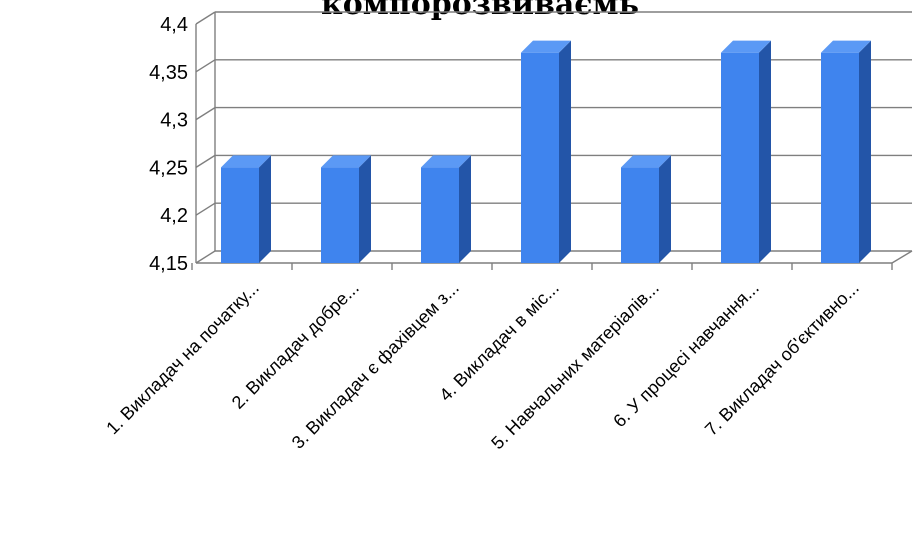 This screenshot has width=917, height=545. Describe the element at coordinates (174, 121) in the screenshot. I see `y-tick-label: 4,3` at that location.